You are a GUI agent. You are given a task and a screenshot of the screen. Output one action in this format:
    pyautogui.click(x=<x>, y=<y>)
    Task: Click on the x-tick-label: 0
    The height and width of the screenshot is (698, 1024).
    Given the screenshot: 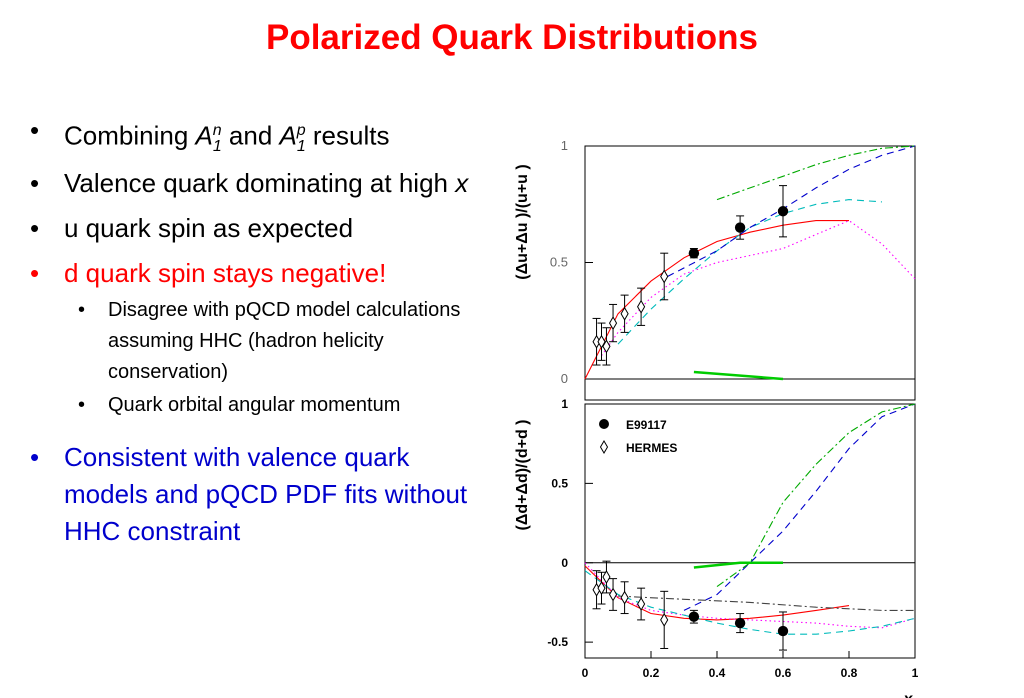 What is the action you would take?
    pyautogui.click(x=585, y=673)
    